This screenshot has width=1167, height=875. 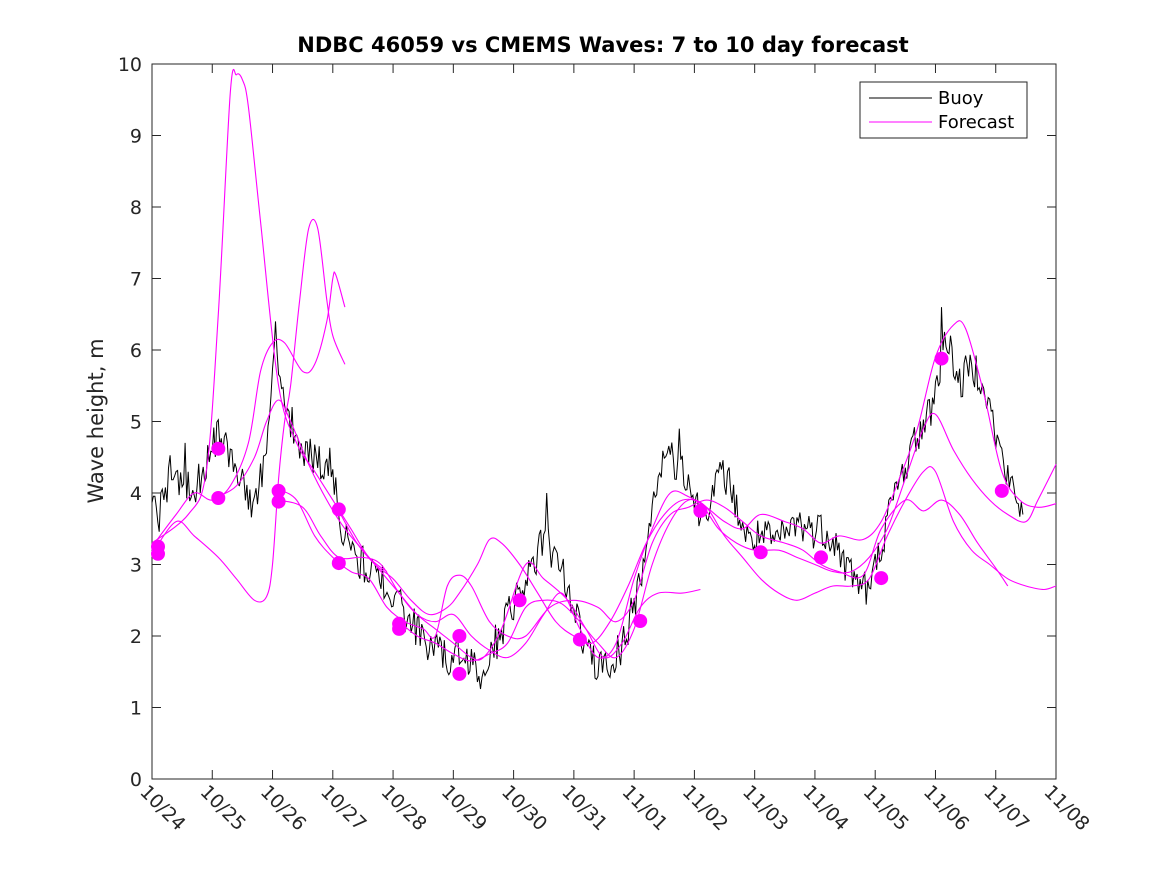 What do you see at coordinates (343, 808) in the screenshot?
I see `x-tick-label: 10/27` at bounding box center [343, 808].